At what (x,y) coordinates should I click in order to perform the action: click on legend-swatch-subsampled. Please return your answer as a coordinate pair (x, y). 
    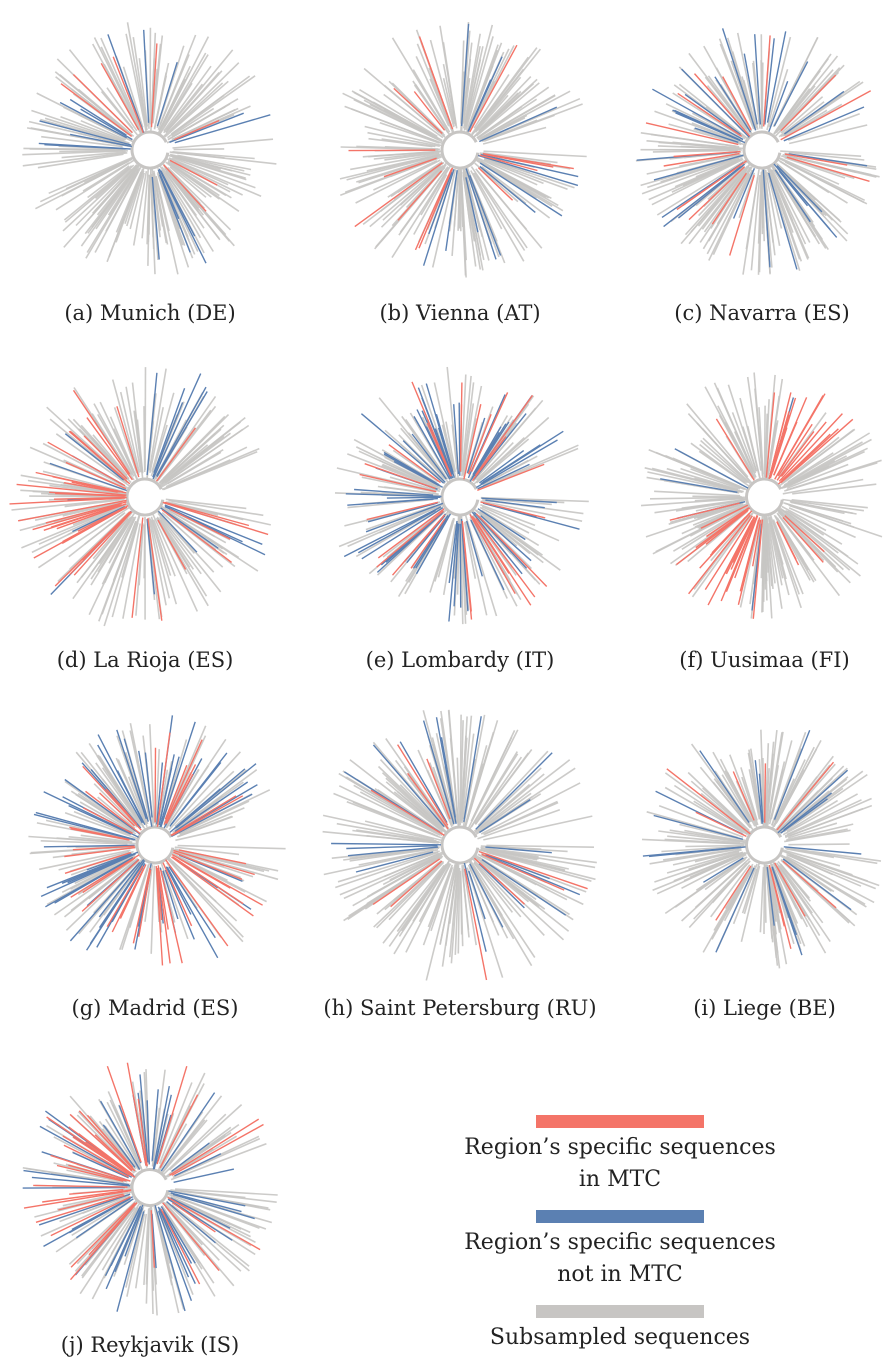
    Looking at the image, I should click on (620, 1311).